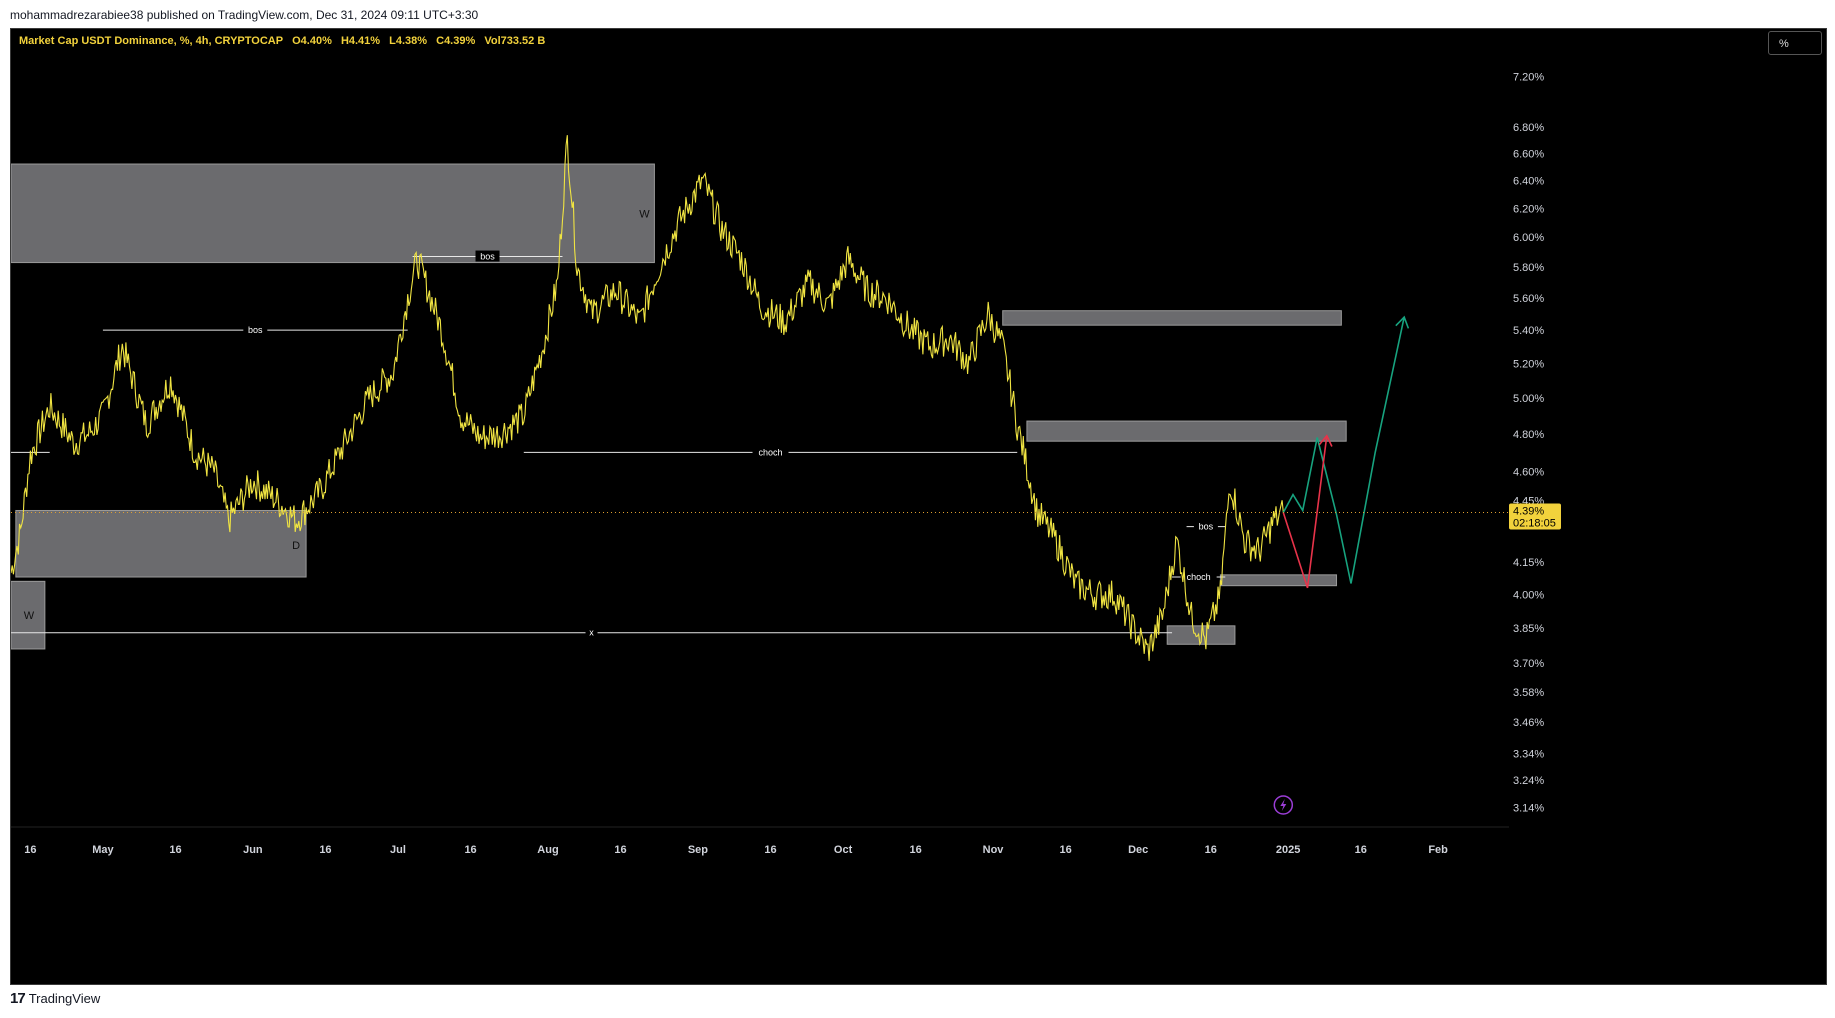  I want to click on y-tick-label: 5.40%, so click(1528, 331).